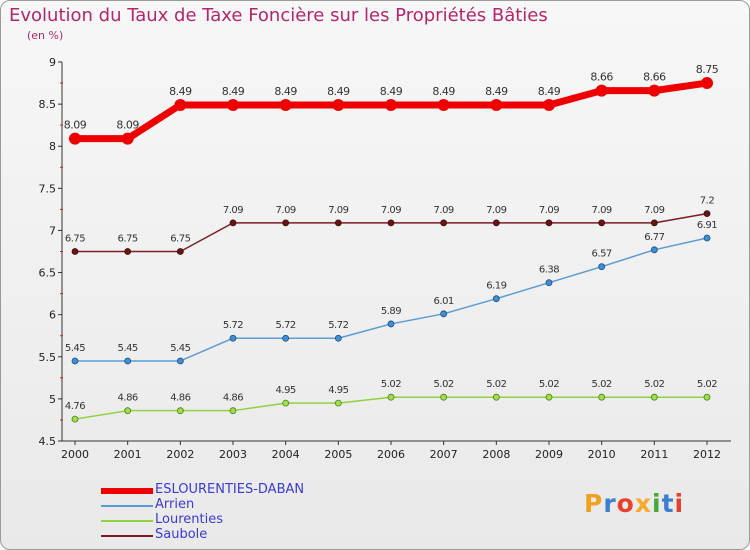  Describe the element at coordinates (625, 503) in the screenshot. I see `logo-letter: o` at that location.